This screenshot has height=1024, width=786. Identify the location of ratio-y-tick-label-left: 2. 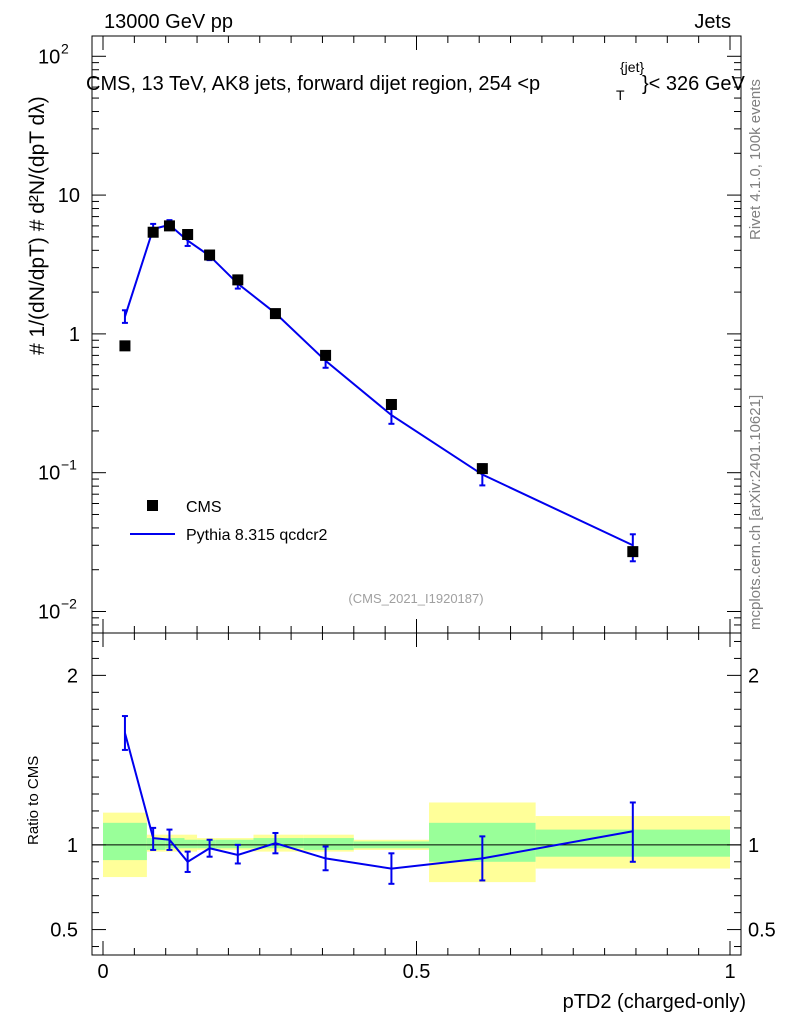
(72, 676).